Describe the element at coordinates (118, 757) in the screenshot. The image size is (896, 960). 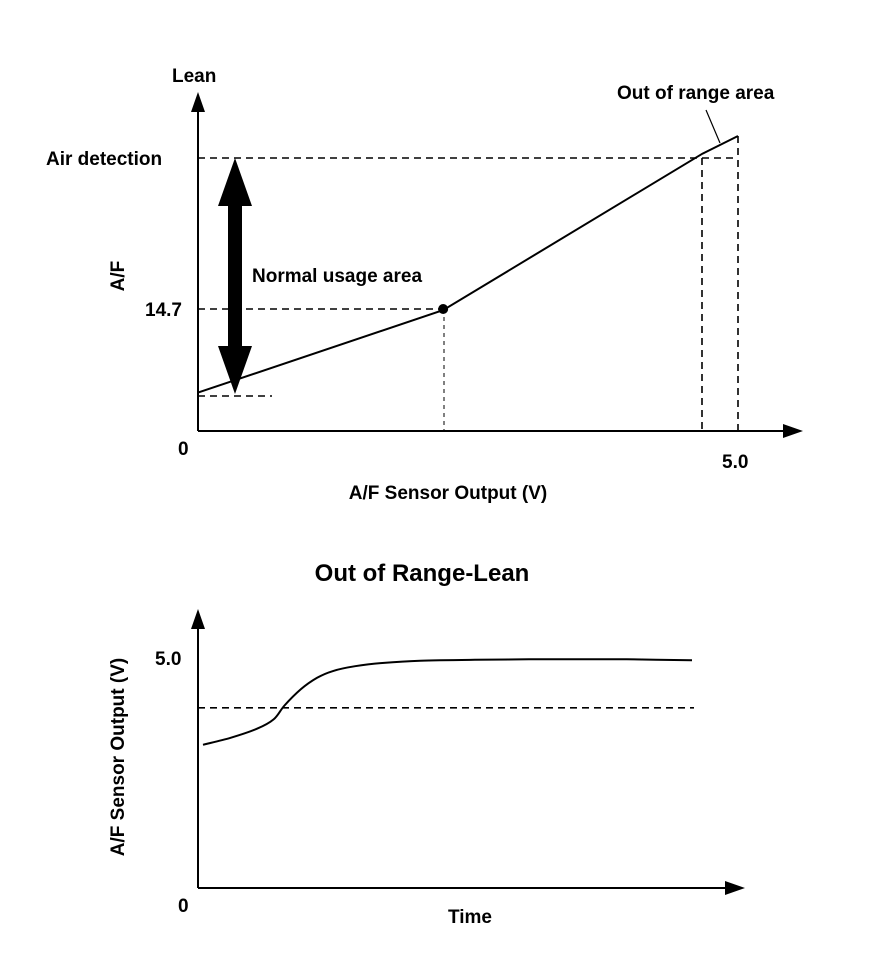
I see `y-axis-label: A/F Sensor Output (V)` at that location.